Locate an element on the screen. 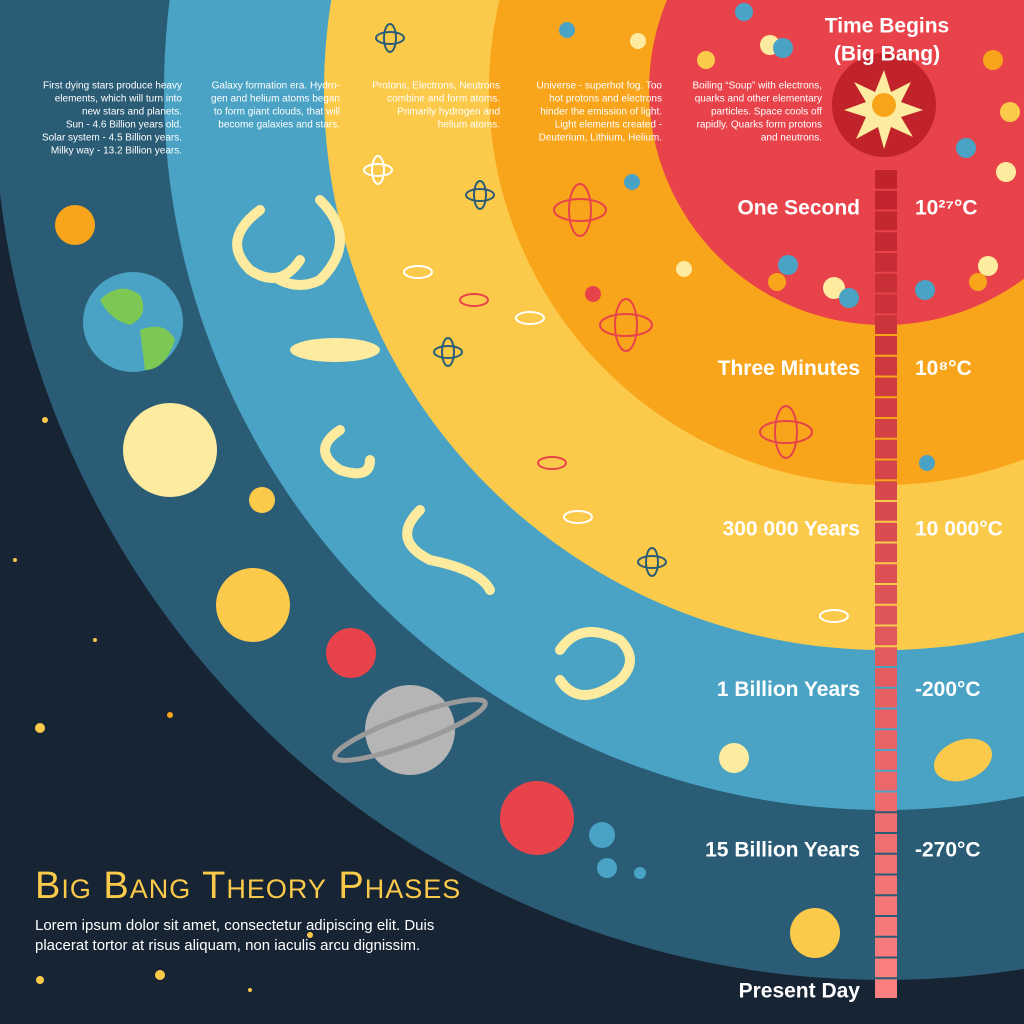 This screenshot has height=1024, width=1024. phase-time: Three Minutes is located at coordinates (789, 368).